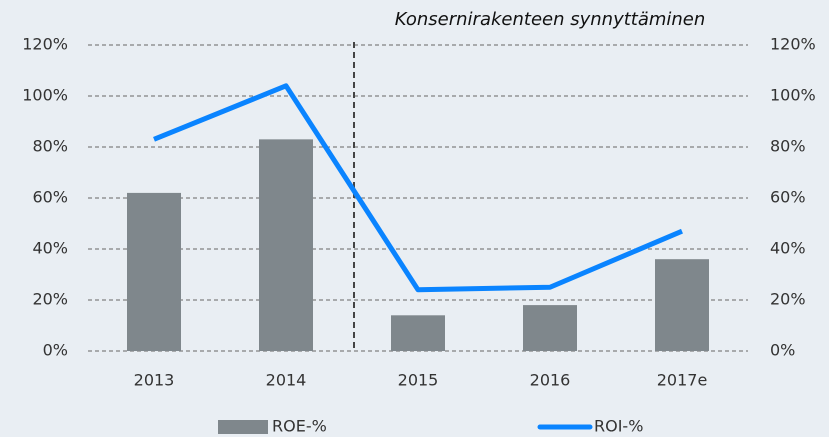 This screenshot has height=437, width=829. Describe the element at coordinates (550, 19) in the screenshot. I see `annotation: Konsernirakenteen synnyttäminen` at that location.